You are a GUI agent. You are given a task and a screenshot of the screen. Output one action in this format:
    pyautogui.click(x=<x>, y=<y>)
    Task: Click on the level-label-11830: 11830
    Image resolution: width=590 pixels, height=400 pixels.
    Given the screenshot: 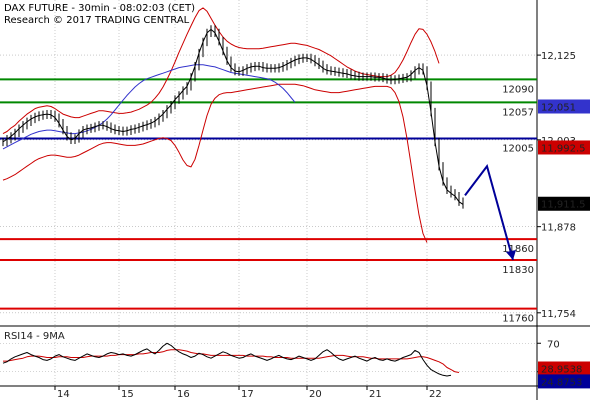 What is the action you would take?
    pyautogui.click(x=518, y=270)
    